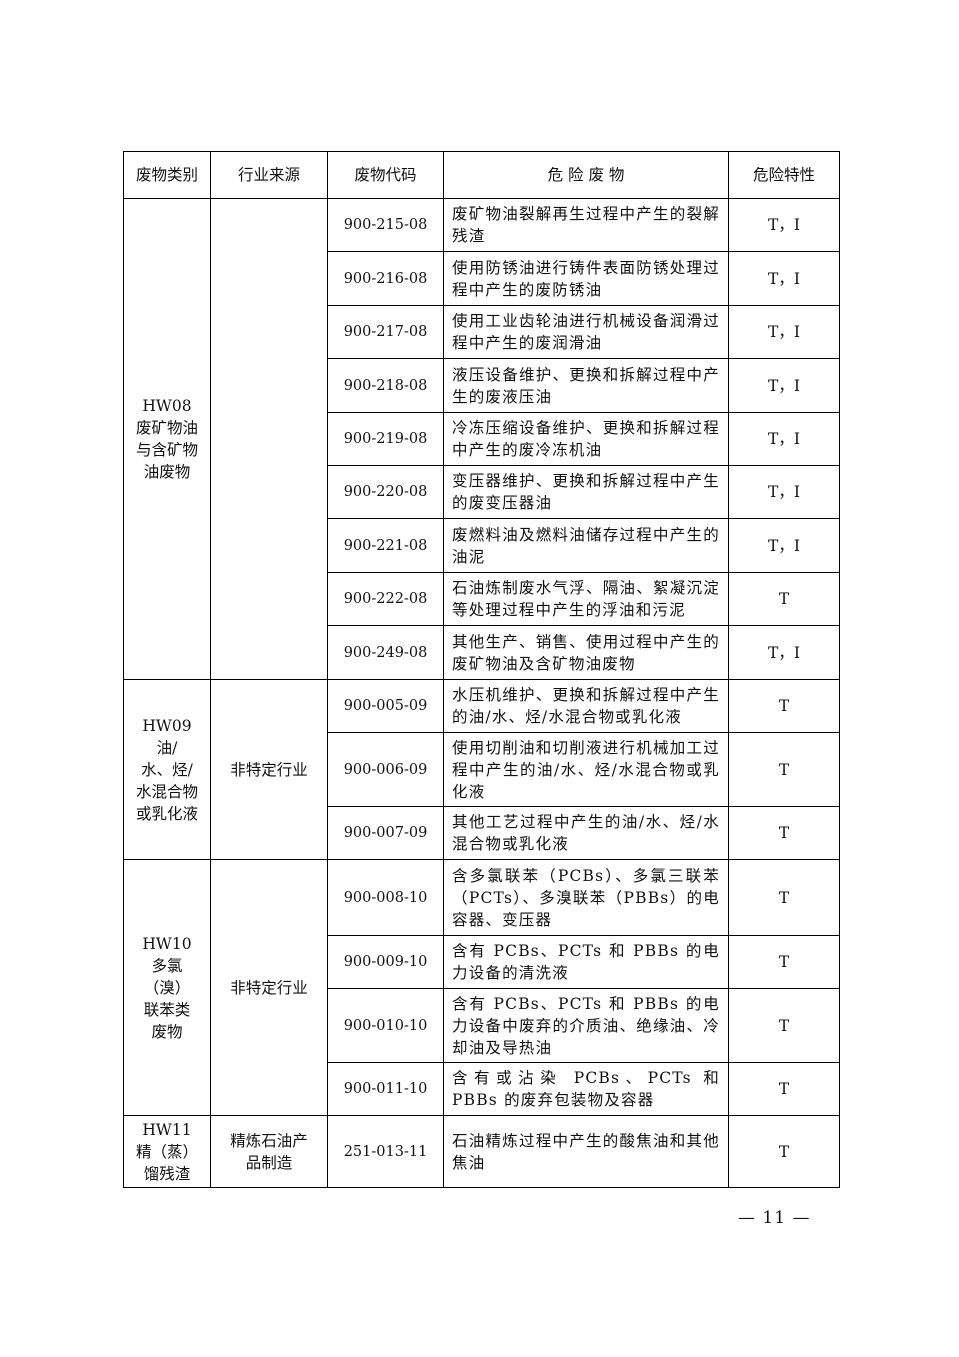 The width and height of the screenshot is (959, 1357). I want to click on waste-description: 废燃料油及燃料油储存过程中产生的油泥, so click(586, 545).